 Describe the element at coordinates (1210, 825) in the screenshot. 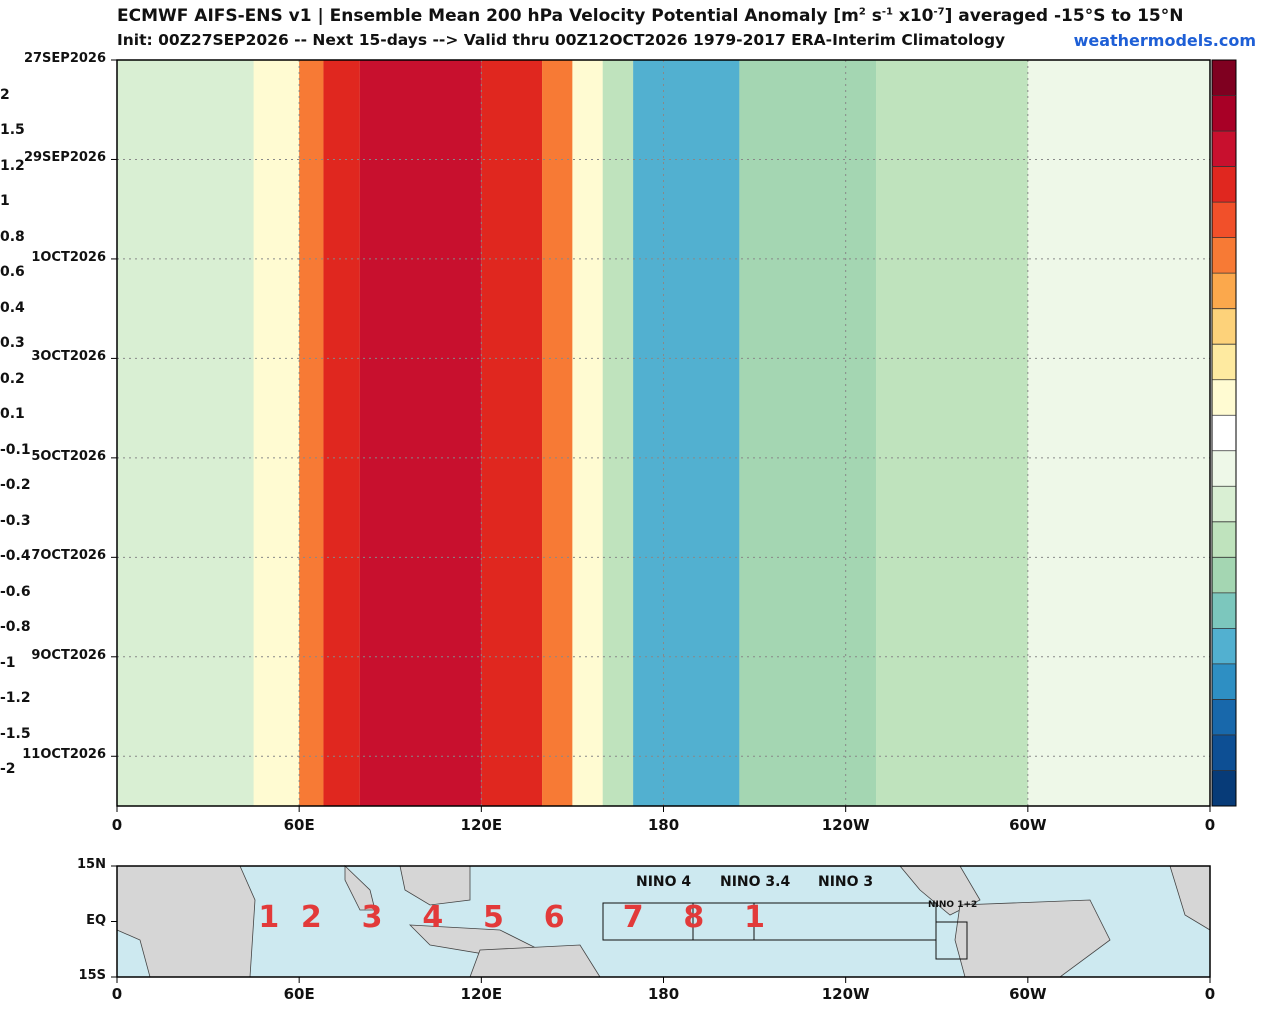

I see `x-tick-label-6: 0` at that location.